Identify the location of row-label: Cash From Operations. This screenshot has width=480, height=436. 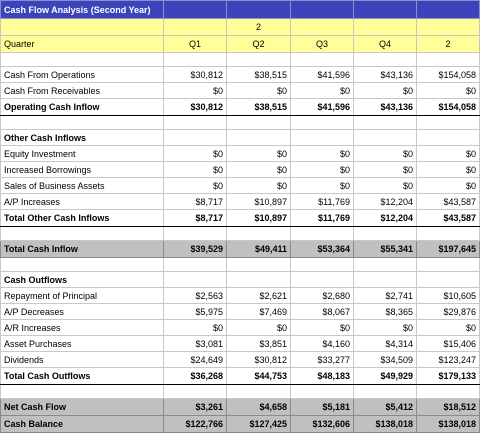
(82, 74).